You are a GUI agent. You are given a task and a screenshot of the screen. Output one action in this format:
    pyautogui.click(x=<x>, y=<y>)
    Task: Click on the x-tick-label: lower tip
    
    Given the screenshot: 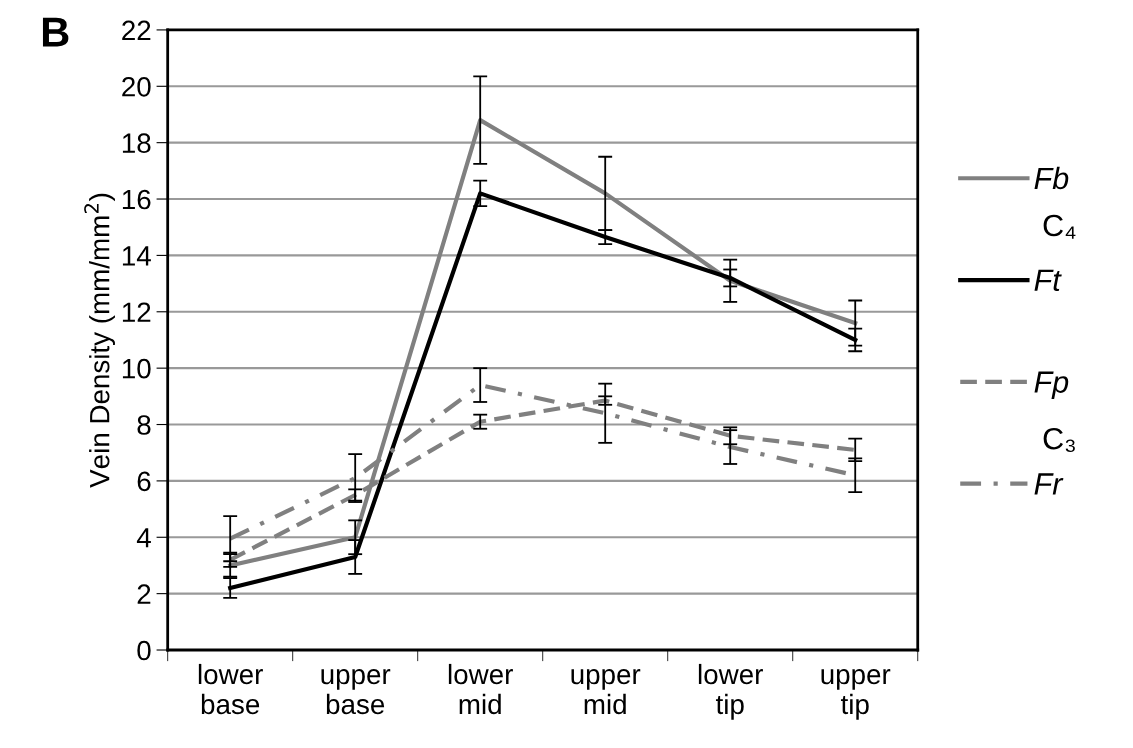 What is the action you would take?
    pyautogui.click(x=730, y=691)
    